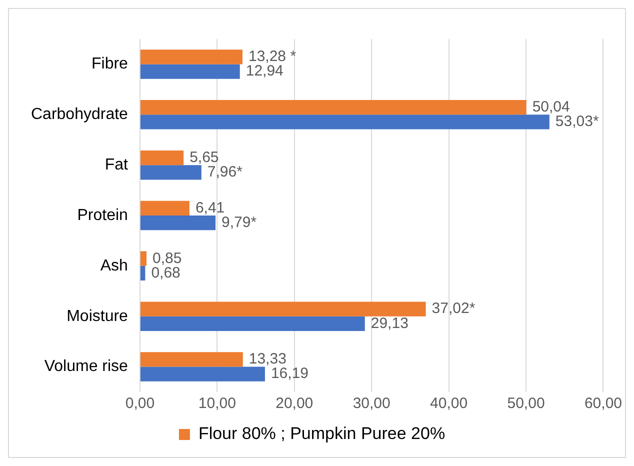 The width and height of the screenshot is (634, 466). Describe the element at coordinates (577, 121) in the screenshot. I see `data-label: 53,03*` at that location.